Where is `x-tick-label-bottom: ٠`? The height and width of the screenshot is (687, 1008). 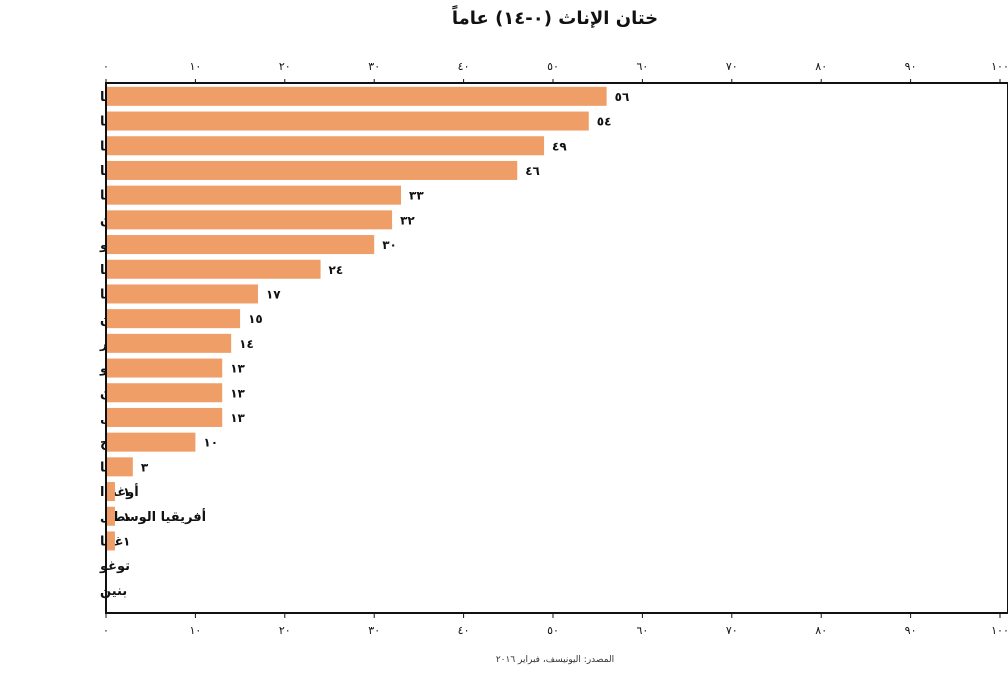 x-tick-label-bottom: ٠ is located at coordinates (106, 630).